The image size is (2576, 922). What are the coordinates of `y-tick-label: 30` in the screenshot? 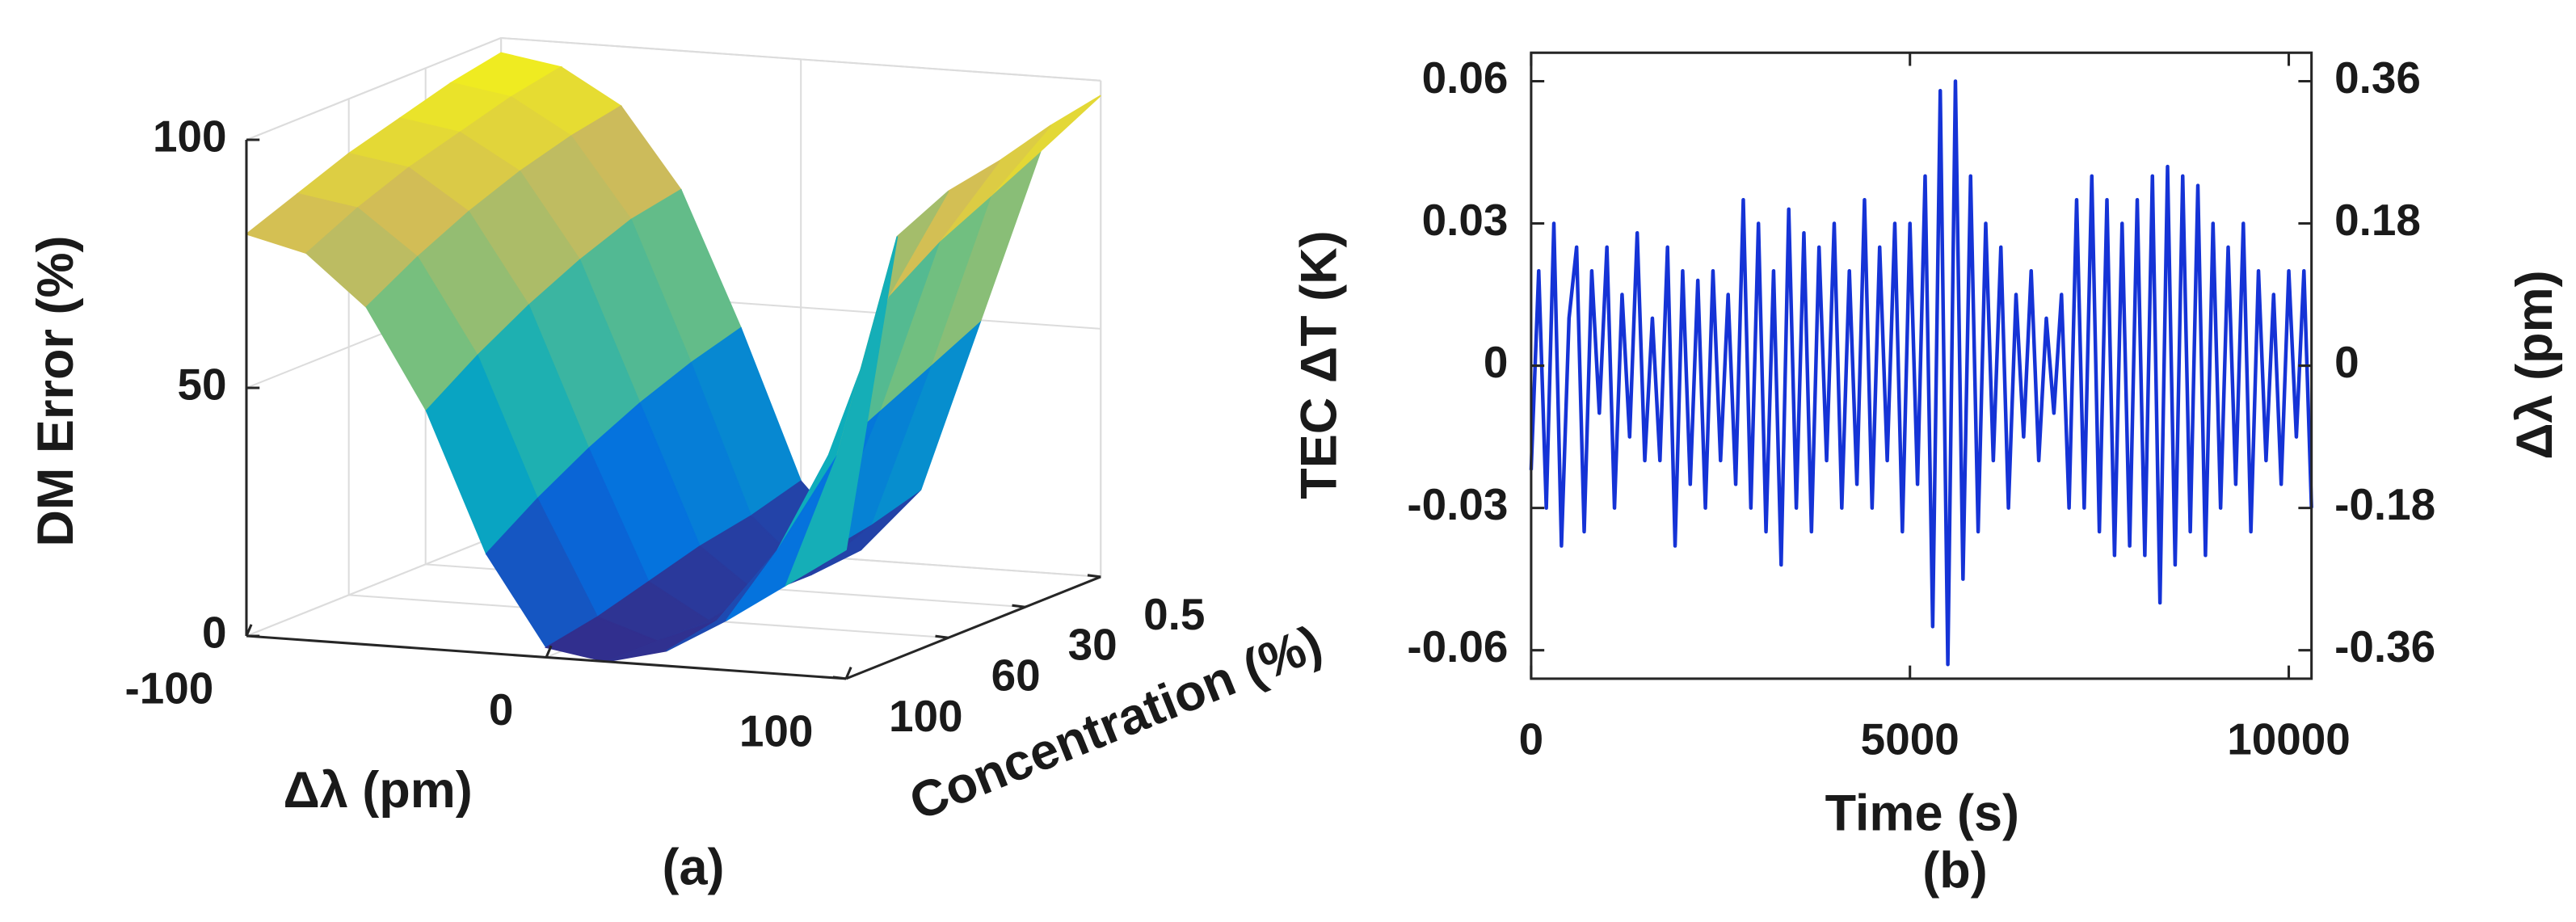 It's located at (1093, 645).